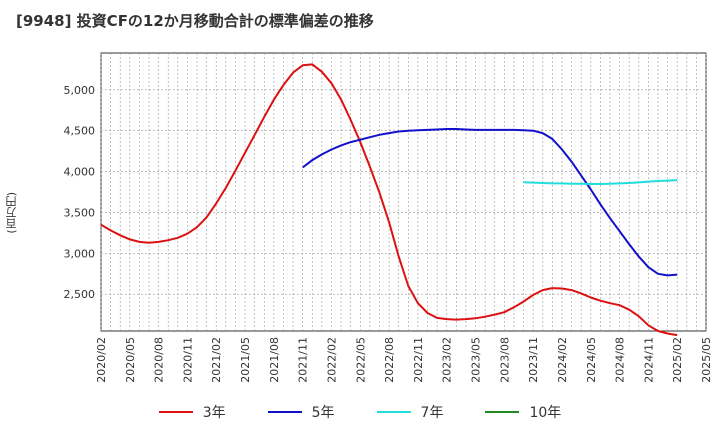 This screenshot has height=440, width=720. I want to click on y-tick-label: 3,500, so click(80, 212).